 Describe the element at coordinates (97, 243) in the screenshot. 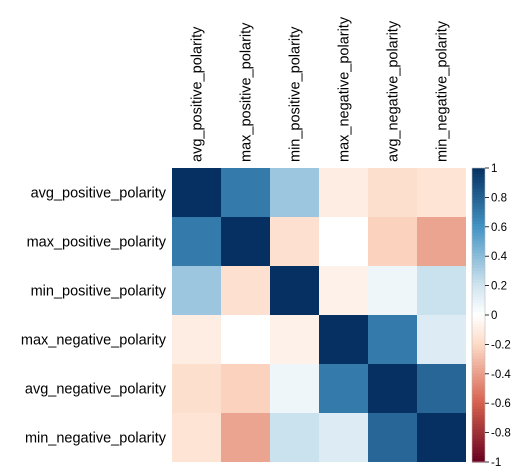

I see `row-label: max_positive_polarity` at that location.